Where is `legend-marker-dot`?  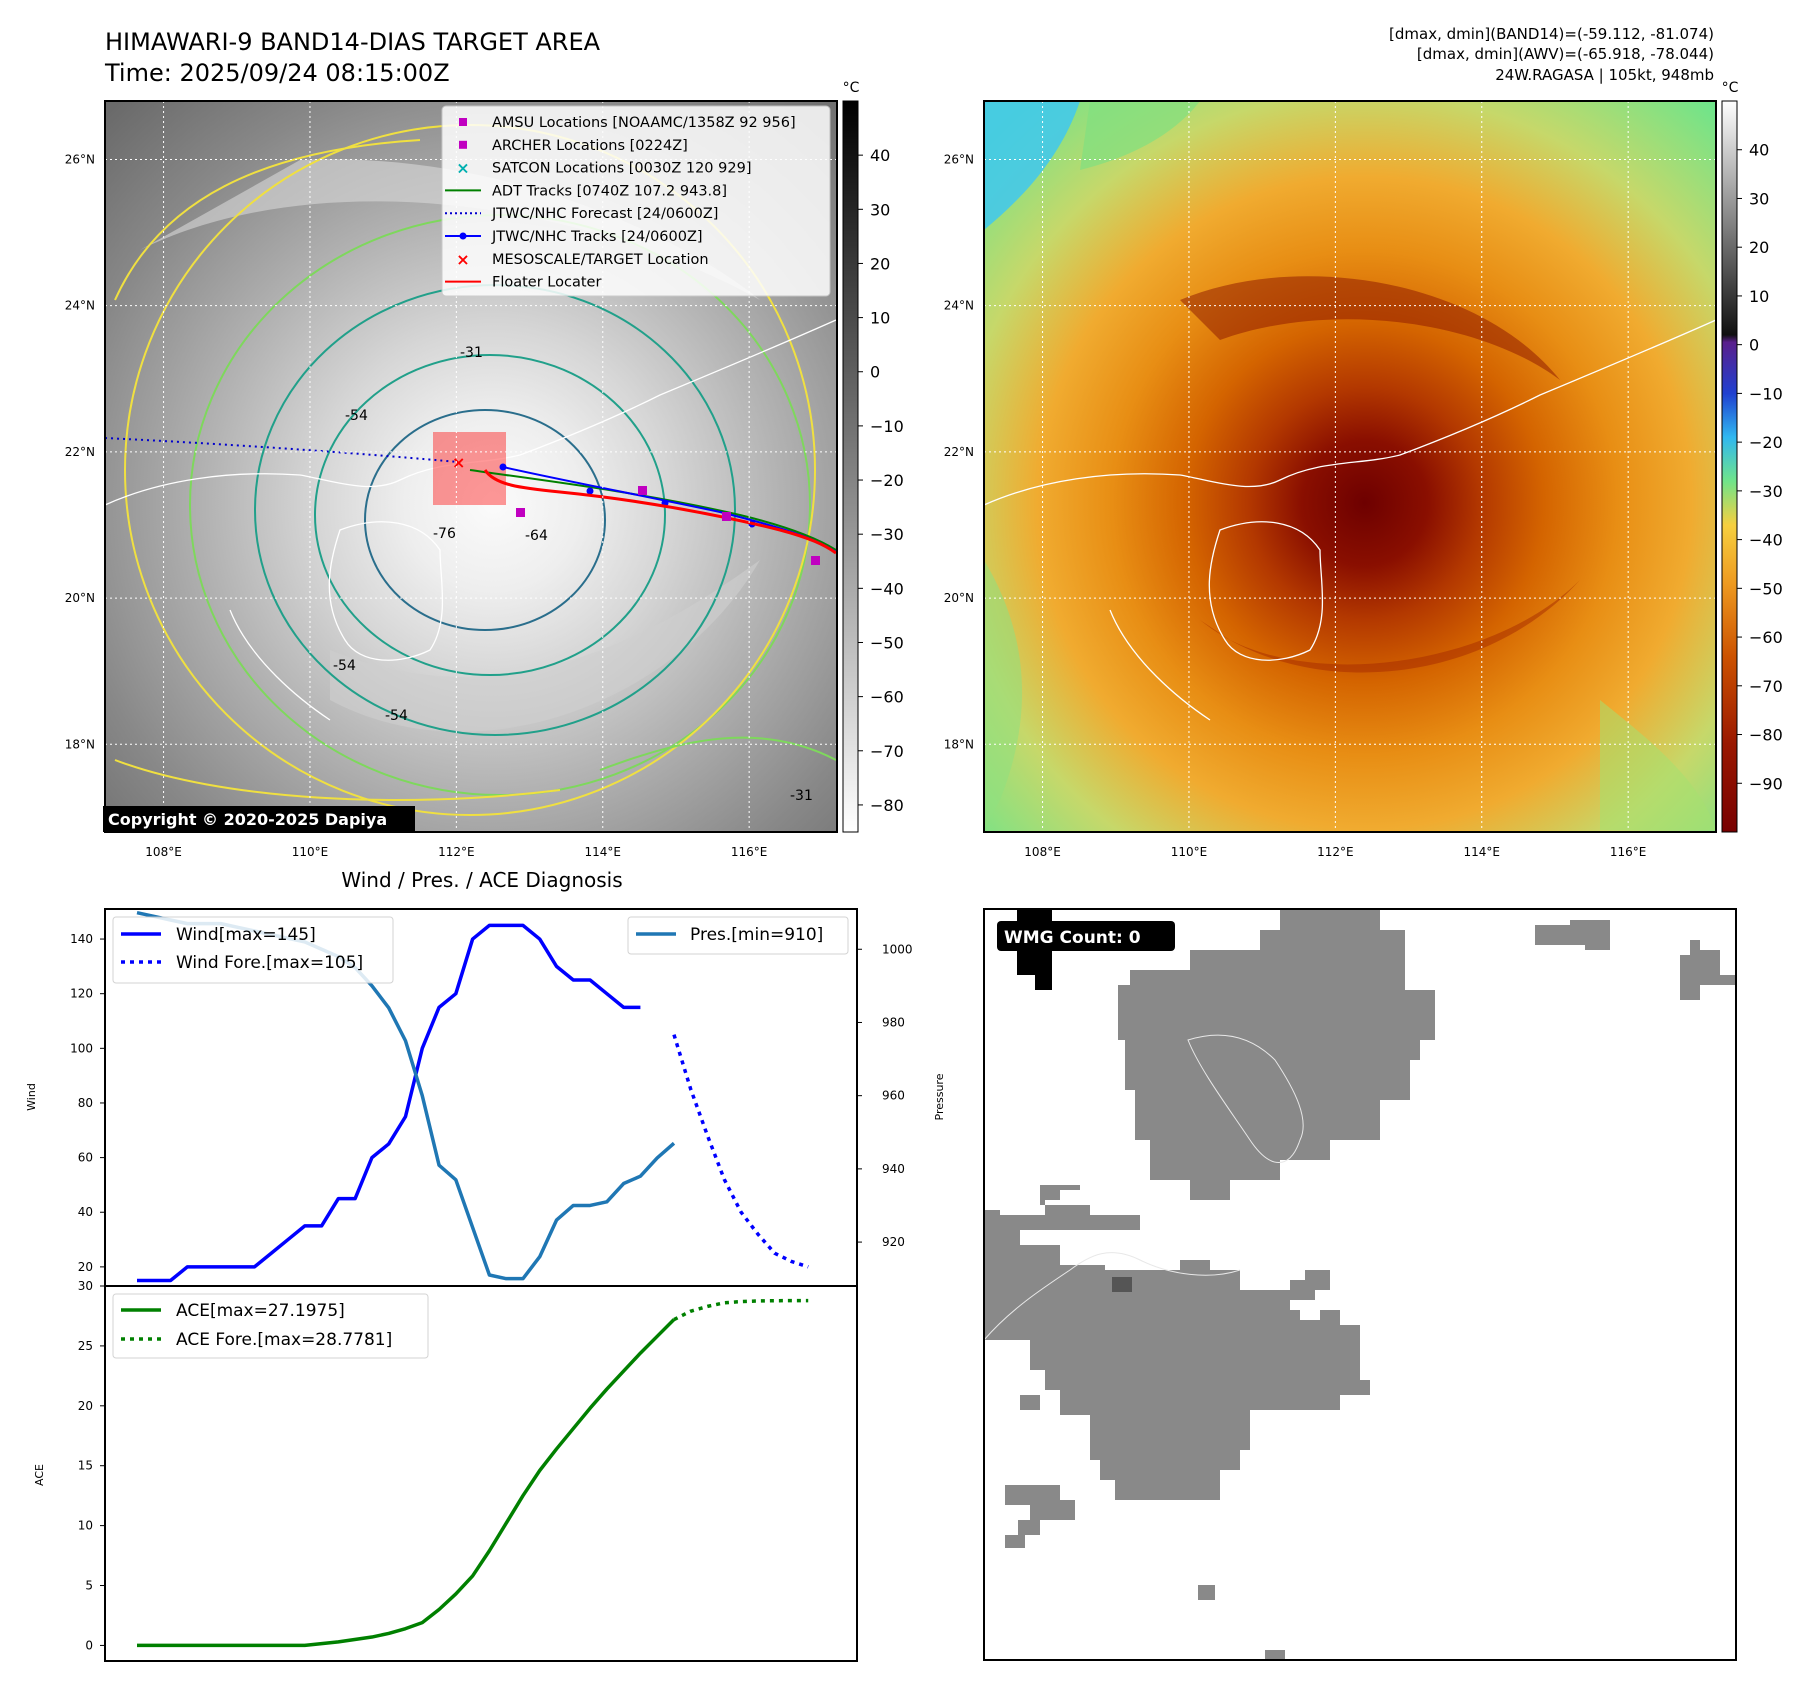 legend-marker-dot is located at coordinates (463, 236).